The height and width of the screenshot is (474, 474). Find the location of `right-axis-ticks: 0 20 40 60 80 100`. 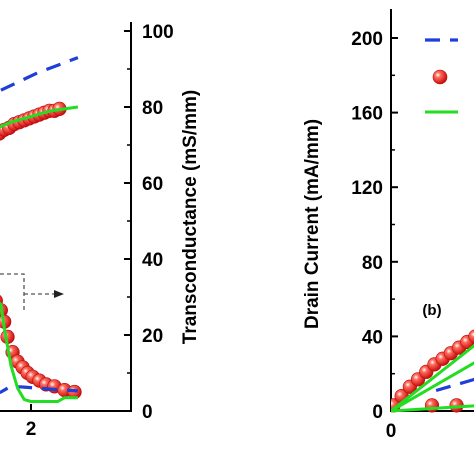

right-axis-ticks: 0 20 40 60 80 100 is located at coordinates (149, 222).